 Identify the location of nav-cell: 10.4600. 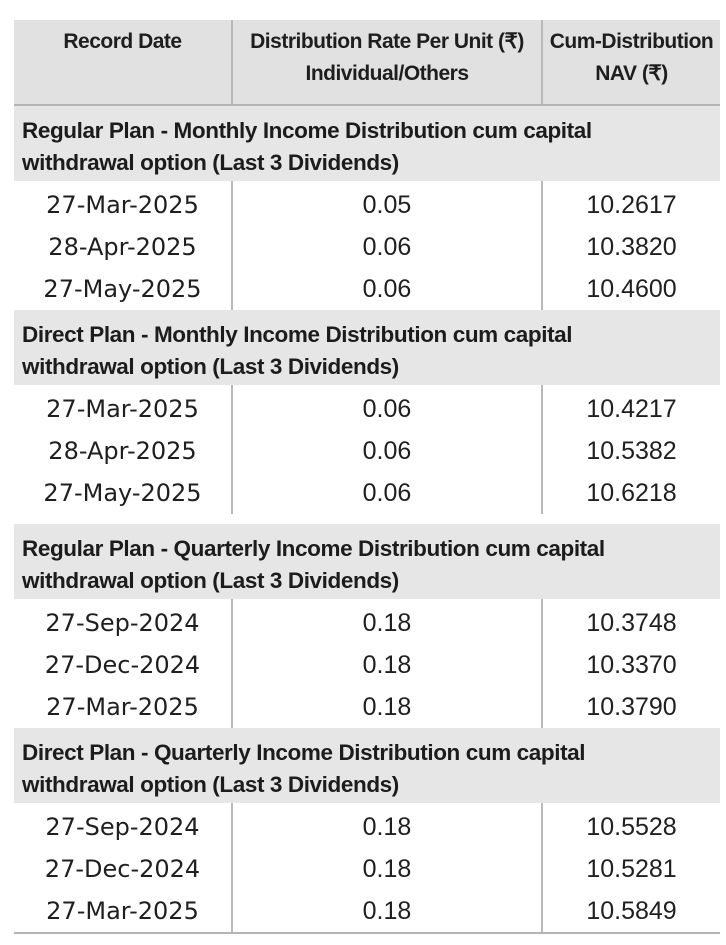
(631, 289).